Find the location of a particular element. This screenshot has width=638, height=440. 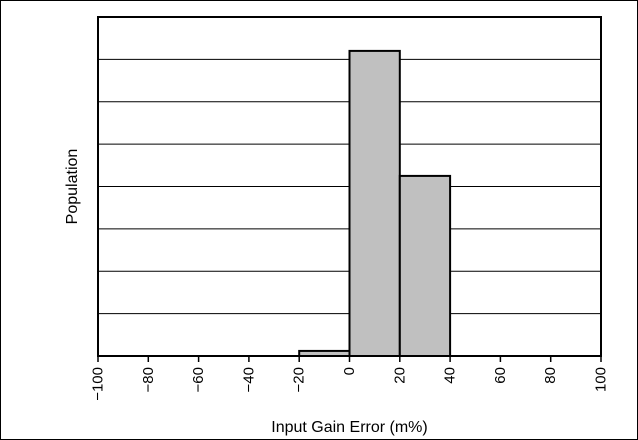

x-tick-label: 100 is located at coordinates (601, 379).